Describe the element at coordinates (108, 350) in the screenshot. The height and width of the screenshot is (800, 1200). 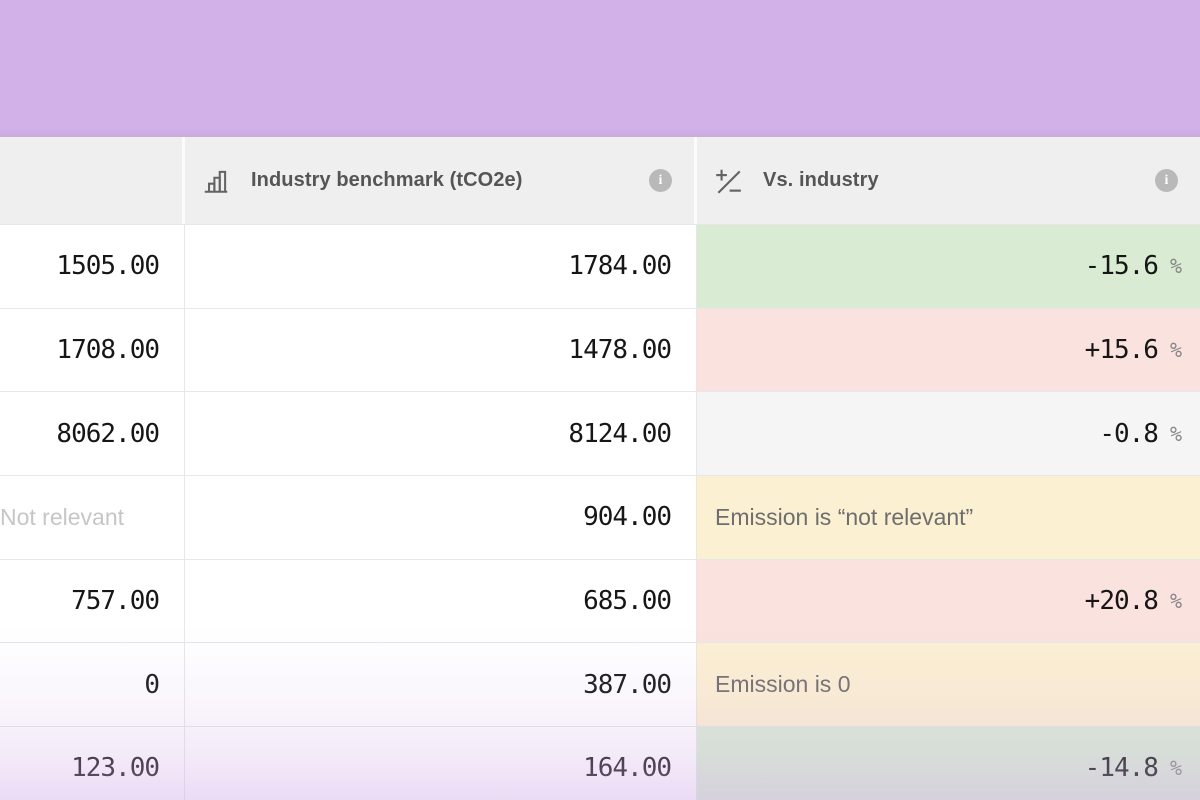
I see `emission-value: 1708.00` at that location.